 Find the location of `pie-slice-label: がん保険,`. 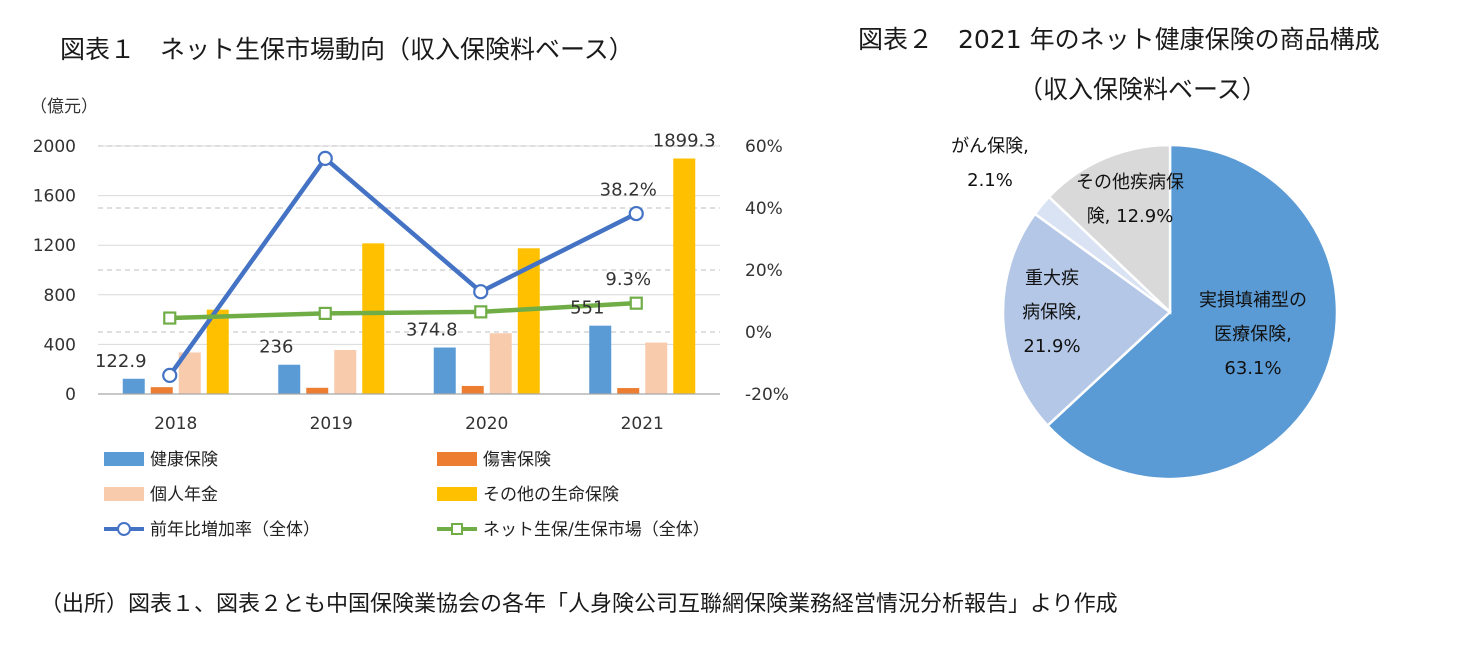

pie-slice-label: がん保険, is located at coordinates (990, 146).